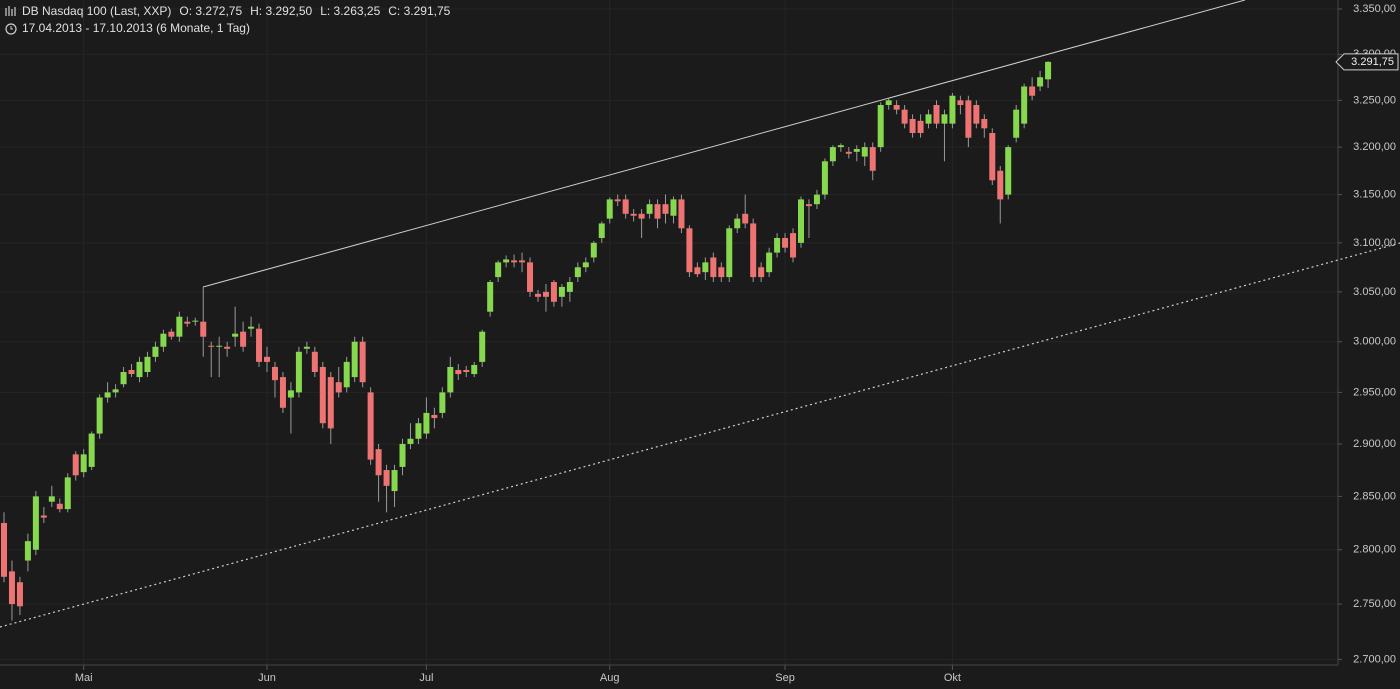  Describe the element at coordinates (267, 678) in the screenshot. I see `x-tick-label: Jun` at that location.